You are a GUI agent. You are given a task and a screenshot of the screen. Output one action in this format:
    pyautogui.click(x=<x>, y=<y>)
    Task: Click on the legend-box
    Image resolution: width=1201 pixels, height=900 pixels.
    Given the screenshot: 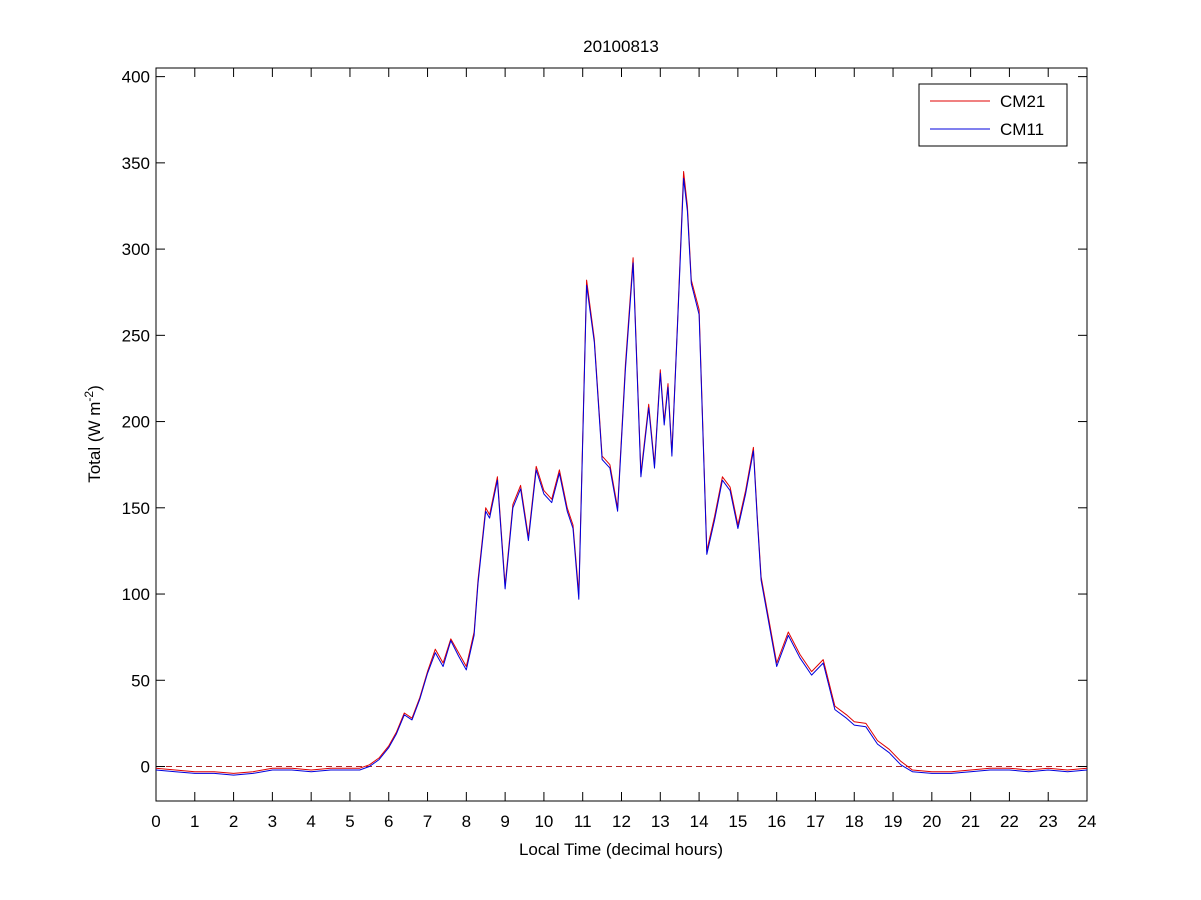 What is the action you would take?
    pyautogui.click(x=993, y=115)
    